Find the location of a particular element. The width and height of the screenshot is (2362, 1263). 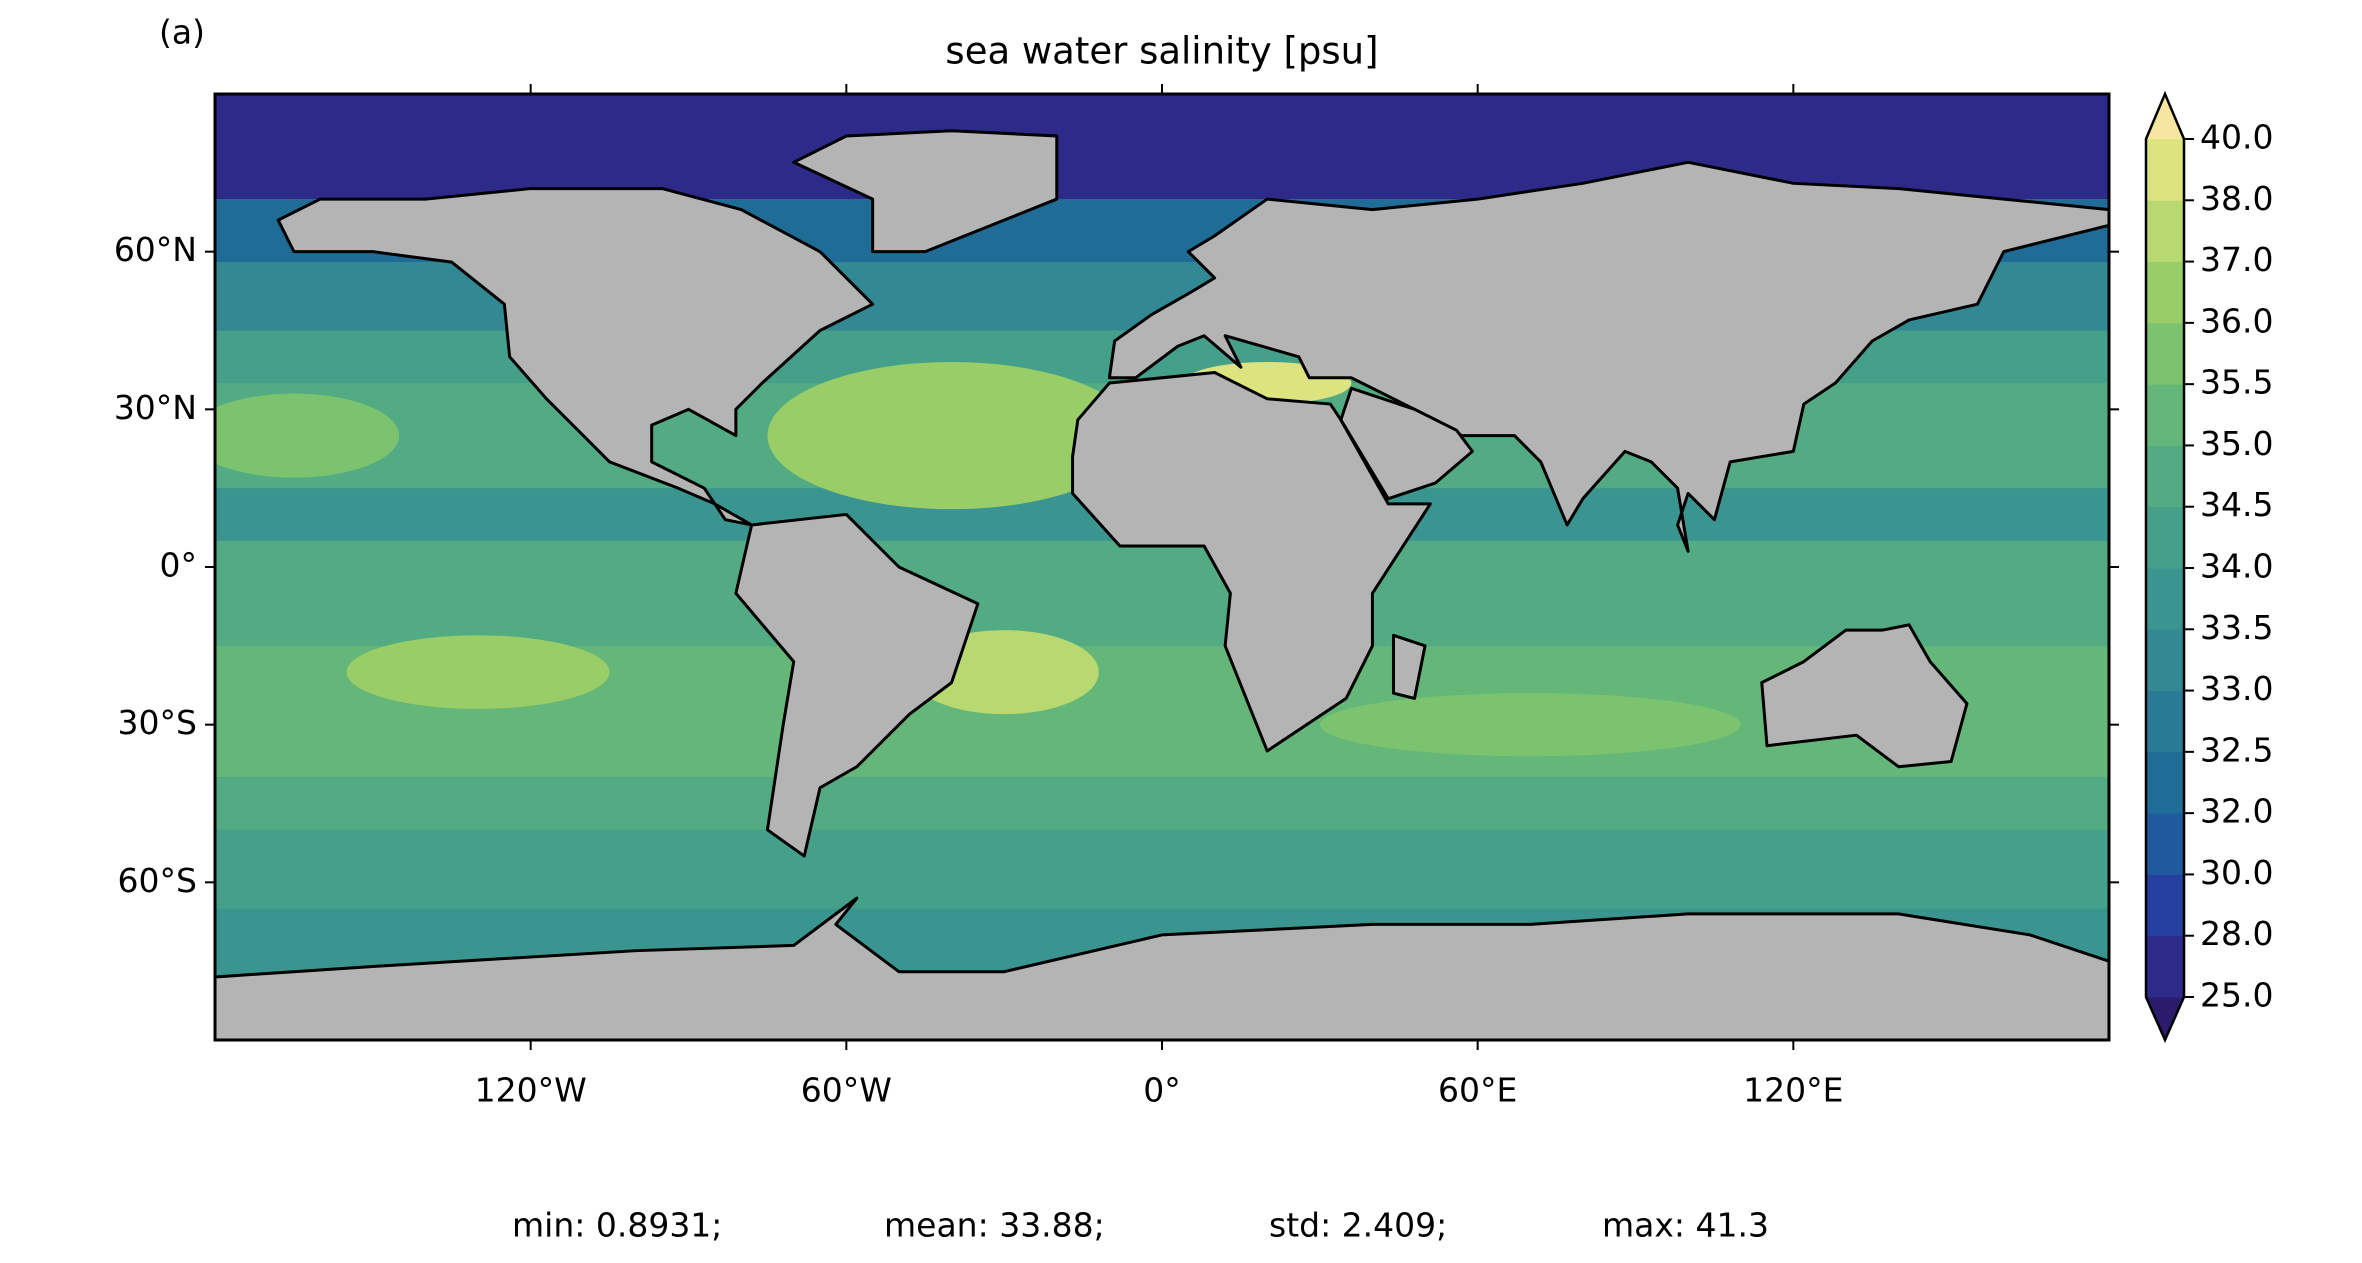

colorbar-tick-label: 35.0 is located at coordinates (2236, 443).